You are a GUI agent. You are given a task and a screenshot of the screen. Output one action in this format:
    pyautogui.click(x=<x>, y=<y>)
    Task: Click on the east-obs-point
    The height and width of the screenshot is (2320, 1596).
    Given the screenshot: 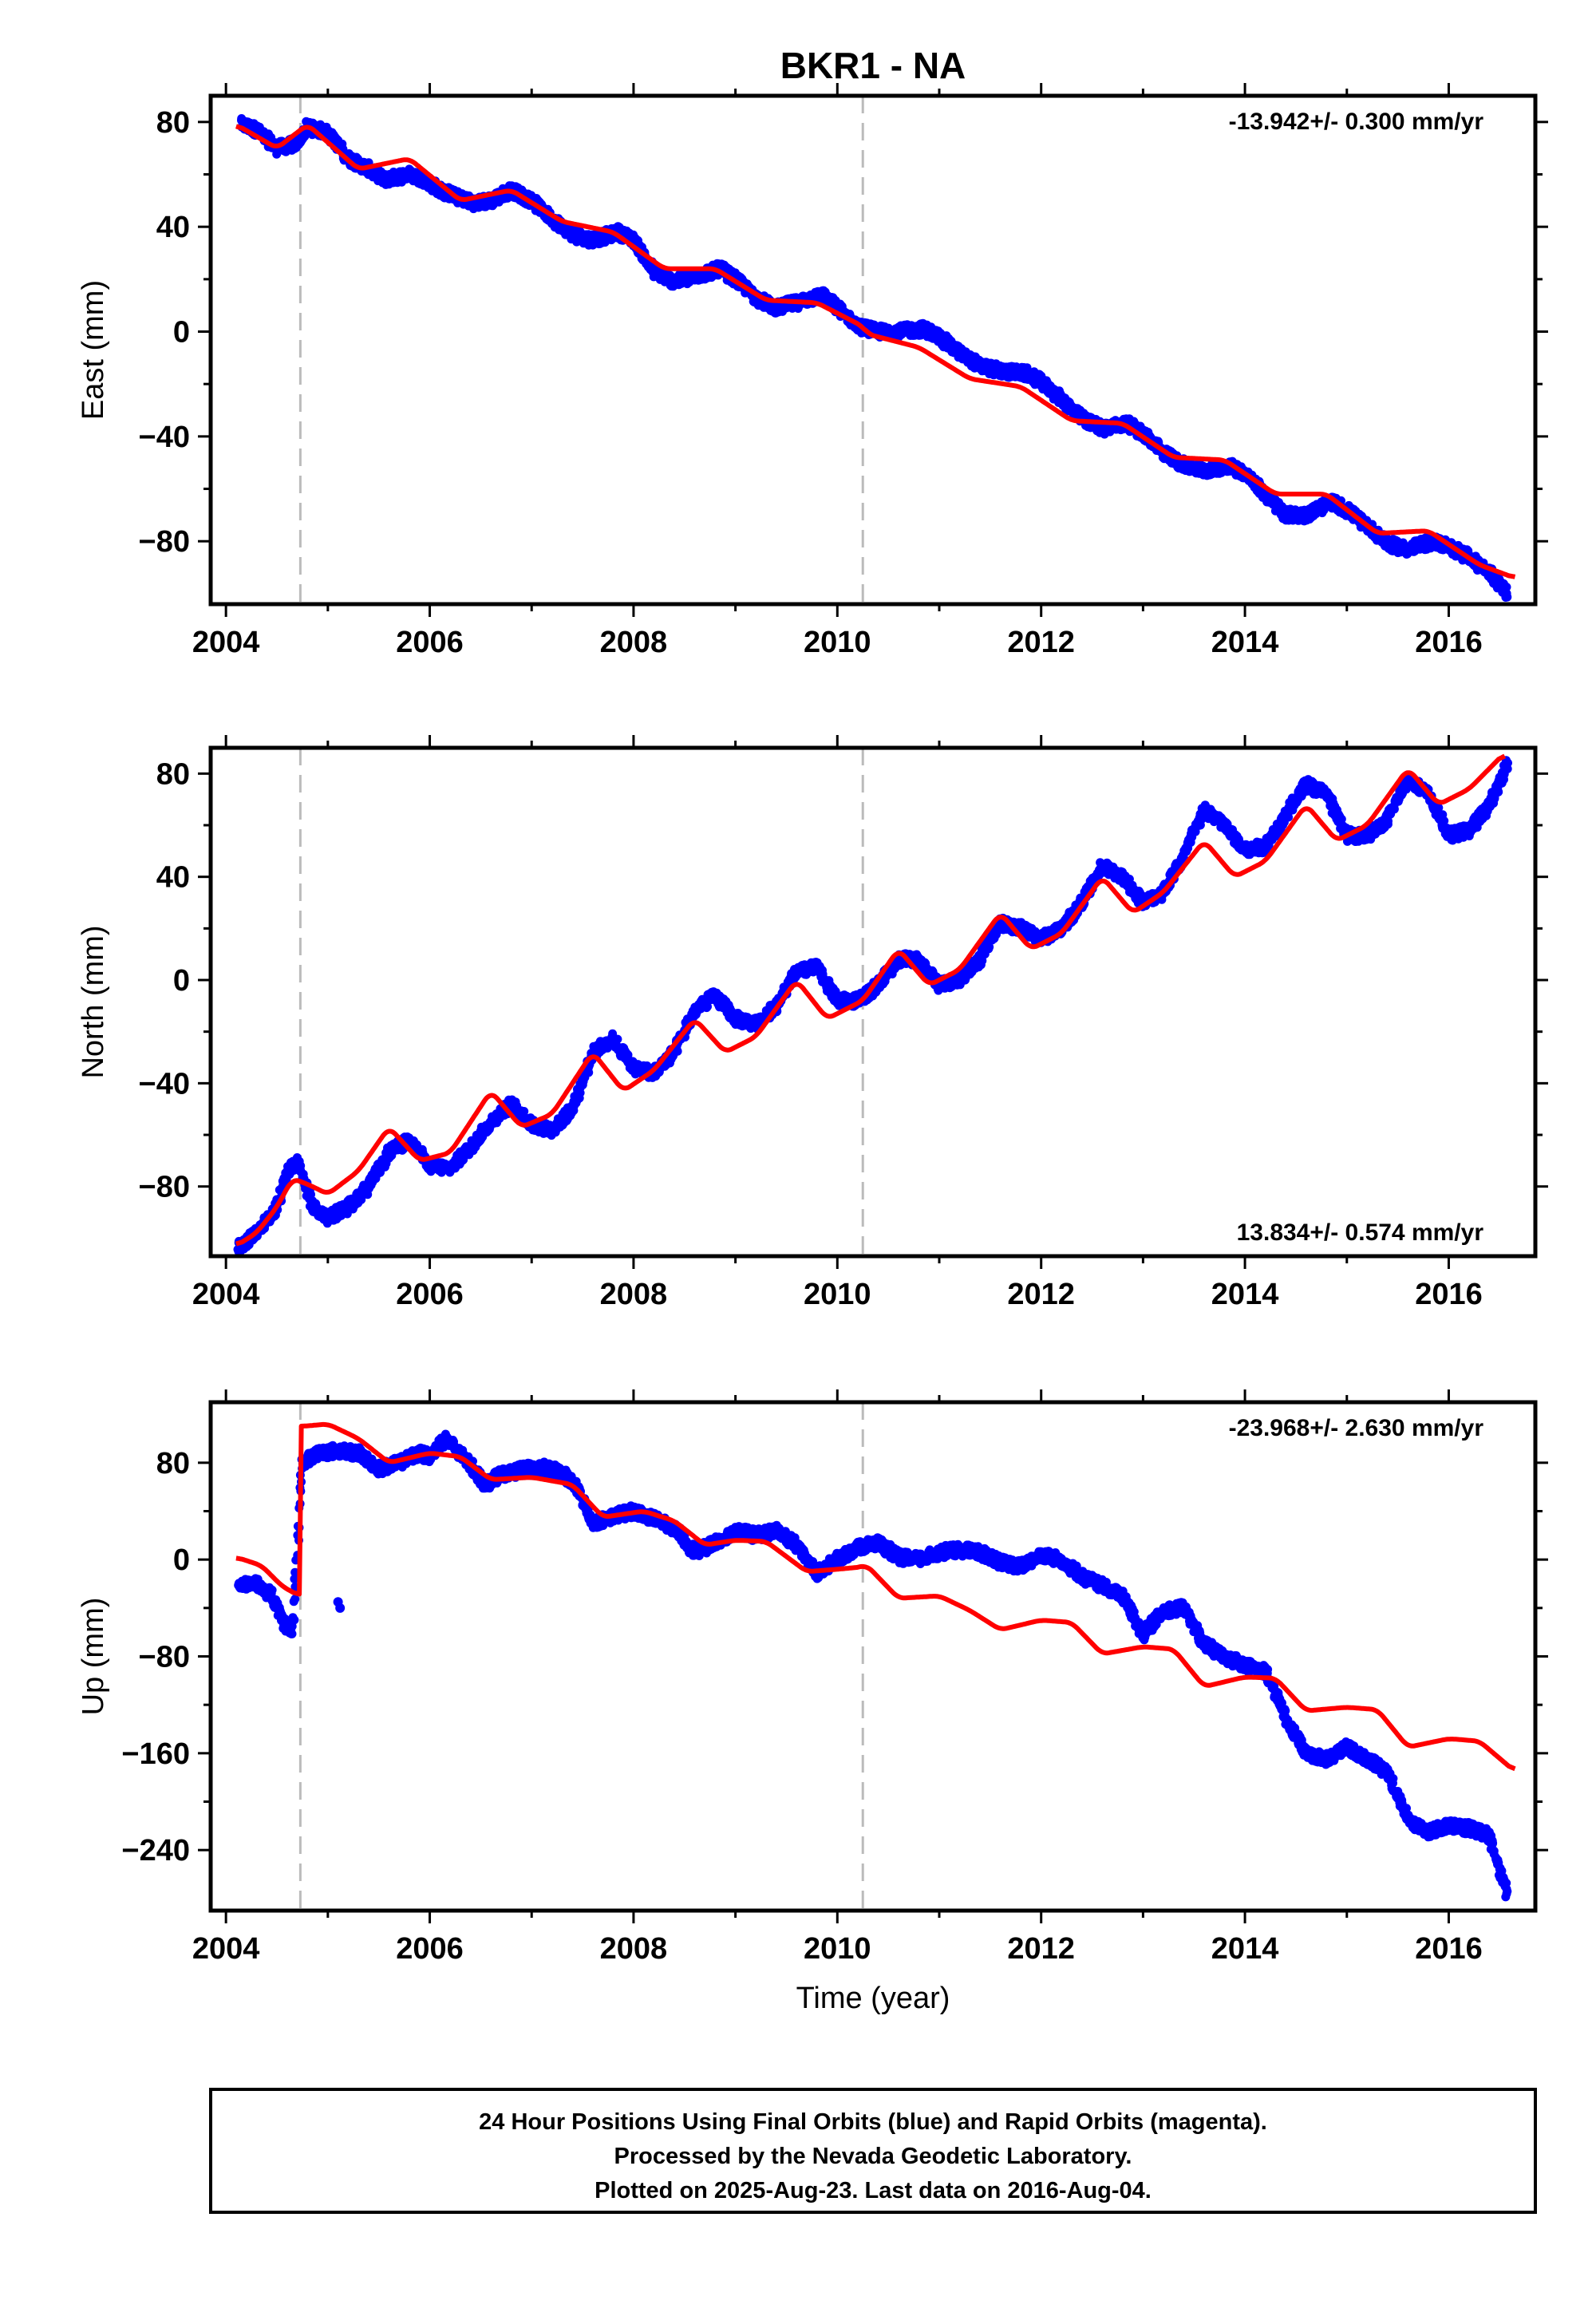 What is the action you would take?
    pyautogui.click(x=1507, y=593)
    